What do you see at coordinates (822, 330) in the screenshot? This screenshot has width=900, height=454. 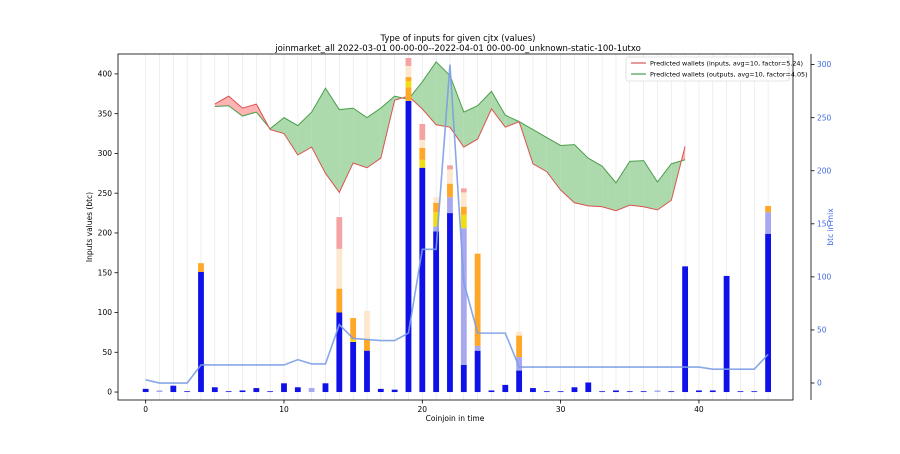 I see `y2-tick-label-50: 50` at bounding box center [822, 330].